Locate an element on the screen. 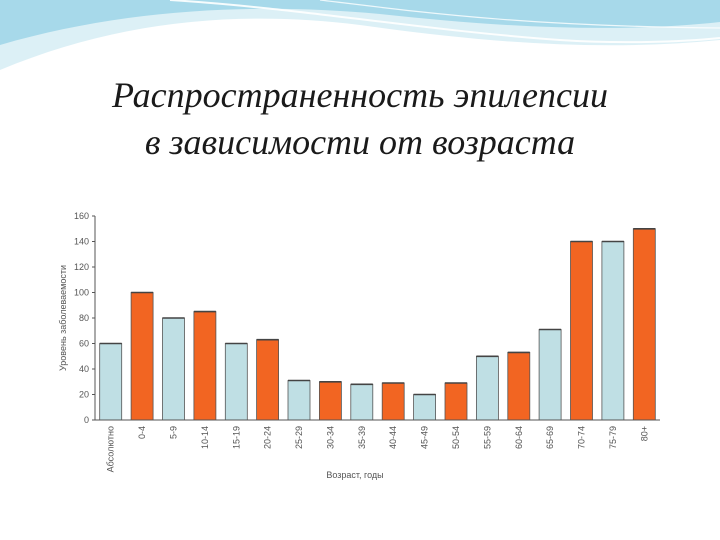 This screenshot has height=540, width=720. y-tick-label: 80 is located at coordinates (84, 318).